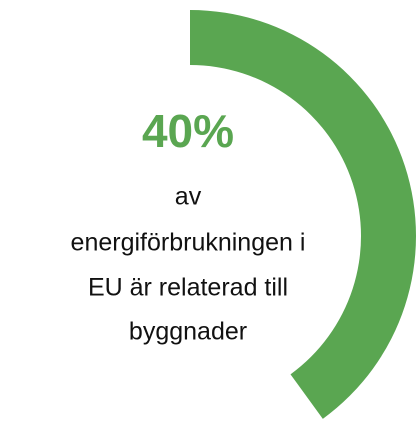 This screenshot has height=443, width=416. Describe the element at coordinates (188, 288) in the screenshot. I see `caption-line: EU är relaterad till` at that location.